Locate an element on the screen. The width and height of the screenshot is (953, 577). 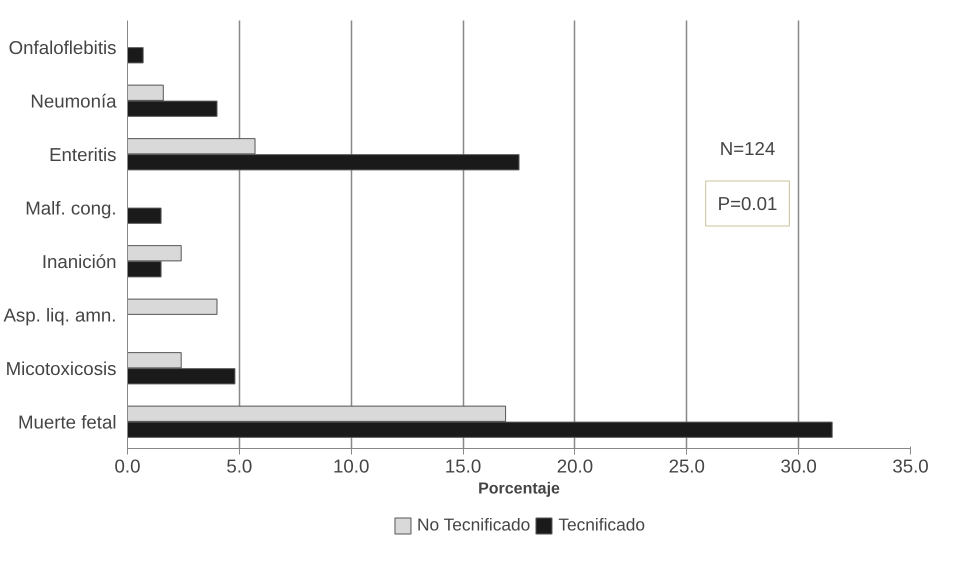
y-tick-label: Neumonía is located at coordinates (74, 101).